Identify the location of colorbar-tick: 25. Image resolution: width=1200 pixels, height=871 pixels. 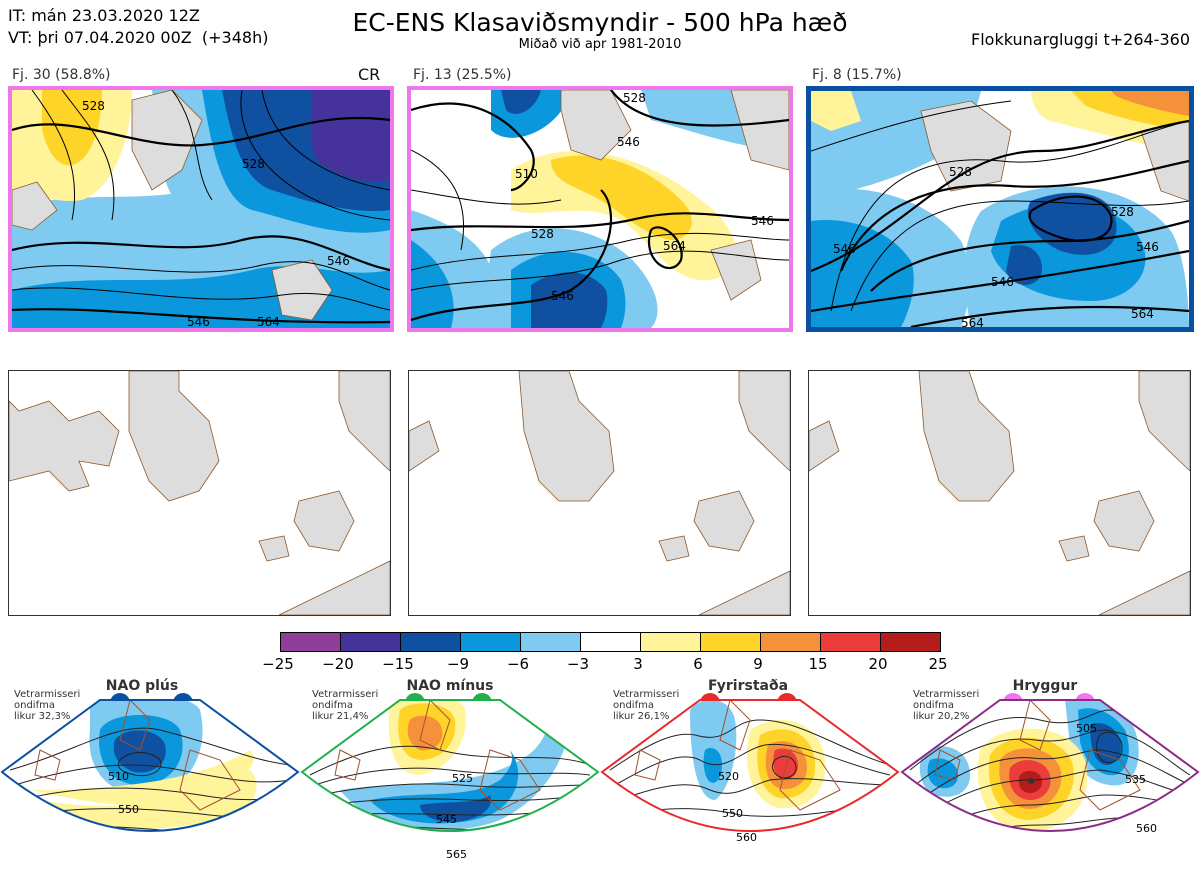
(938, 664).